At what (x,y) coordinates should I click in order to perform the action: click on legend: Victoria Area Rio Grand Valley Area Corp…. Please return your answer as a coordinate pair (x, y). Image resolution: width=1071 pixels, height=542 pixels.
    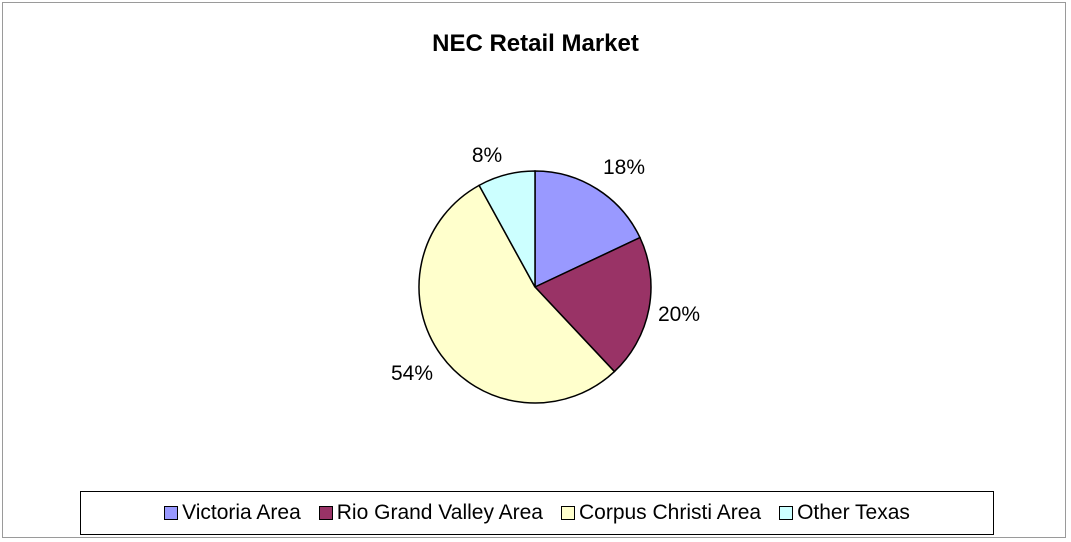
    Looking at the image, I should click on (537, 513).